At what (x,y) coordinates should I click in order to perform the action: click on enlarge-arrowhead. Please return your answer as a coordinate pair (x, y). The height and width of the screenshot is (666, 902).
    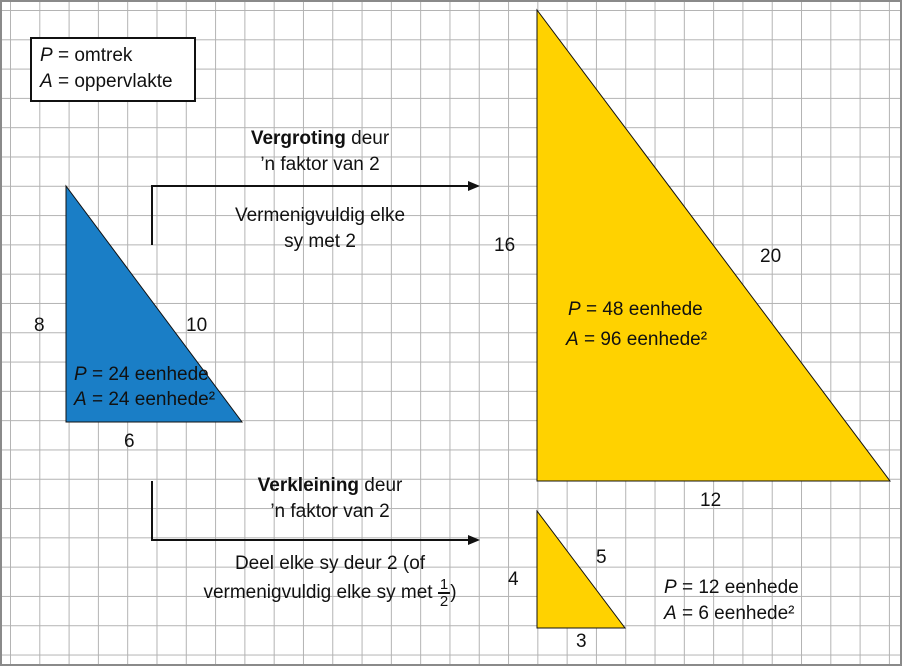
    Looking at the image, I should click on (474, 186).